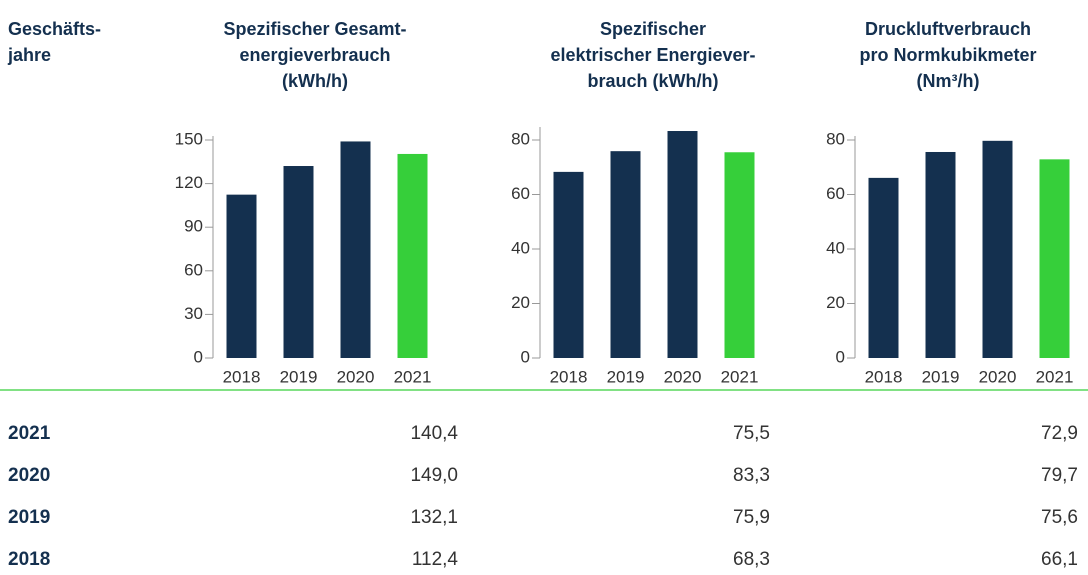 Image resolution: width=1088 pixels, height=575 pixels. I want to click on y-tick-label: 30, so click(193, 313).